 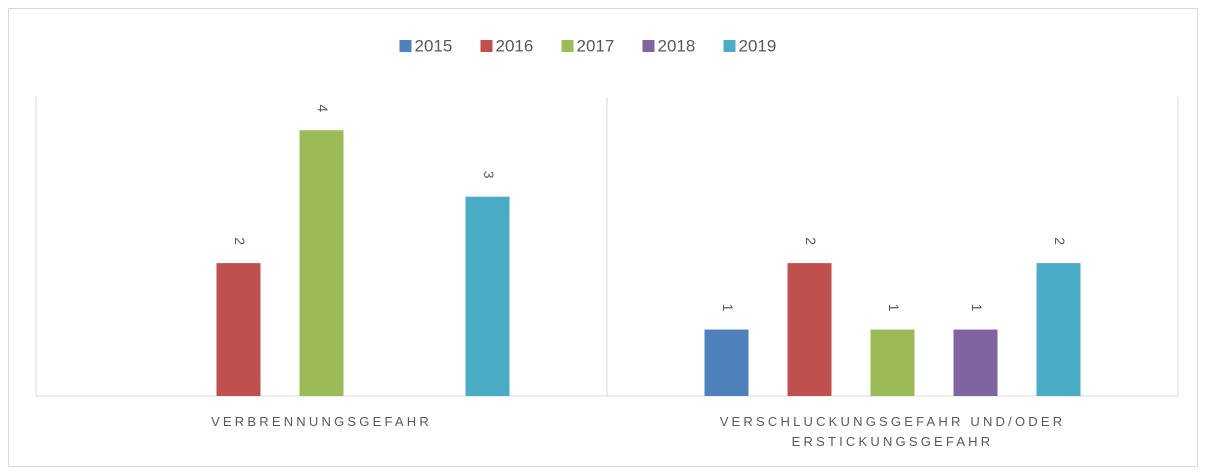 What do you see at coordinates (596, 45) in the screenshot?
I see `legend-label: 2017` at bounding box center [596, 45].